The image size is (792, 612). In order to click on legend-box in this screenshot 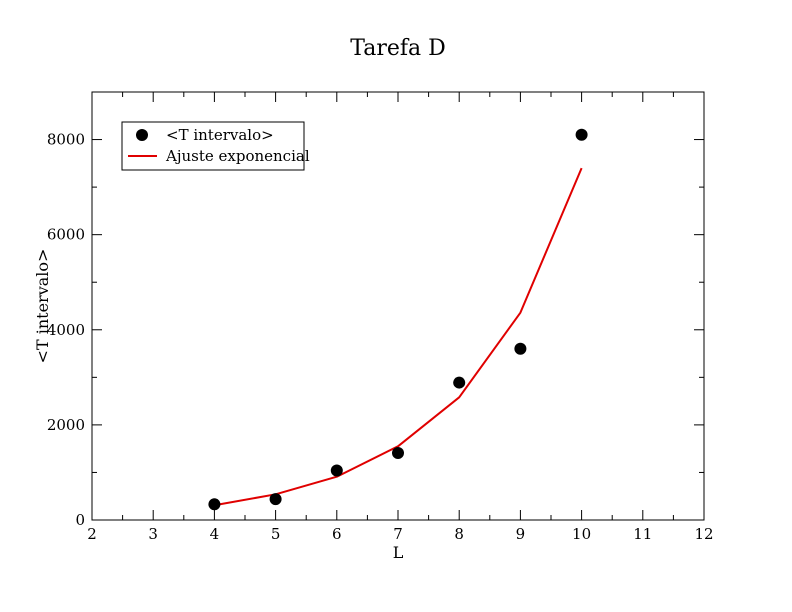, I will do `click(213, 146)`.